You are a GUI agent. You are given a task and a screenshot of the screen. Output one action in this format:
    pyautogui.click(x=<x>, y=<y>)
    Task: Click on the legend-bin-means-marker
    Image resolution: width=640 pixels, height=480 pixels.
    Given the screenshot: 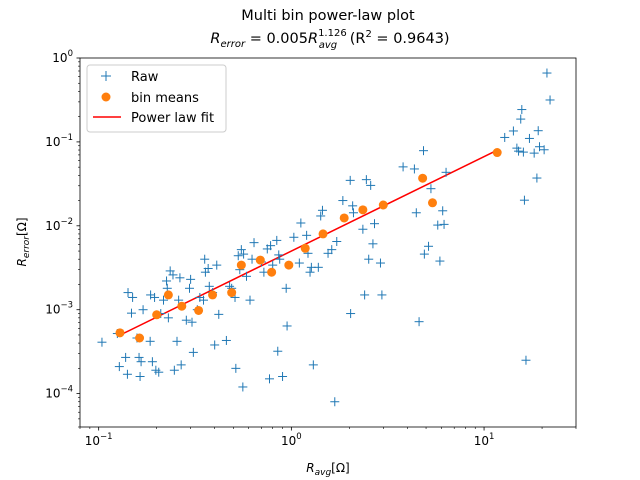 What is the action you would take?
    pyautogui.click(x=106, y=97)
    